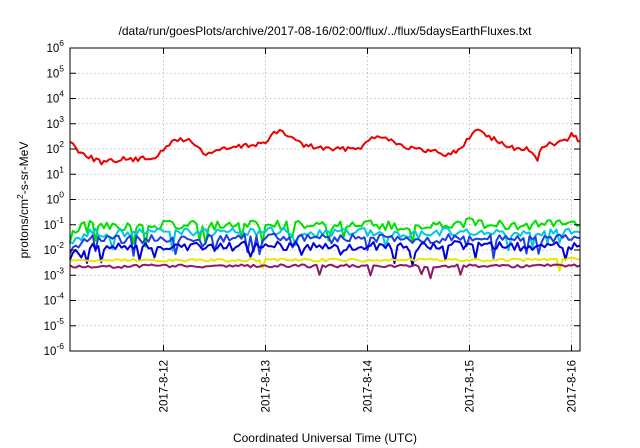  Describe the element at coordinates (55, 71) in the screenshot. I see `y-tick-label: 10⁵` at that location.